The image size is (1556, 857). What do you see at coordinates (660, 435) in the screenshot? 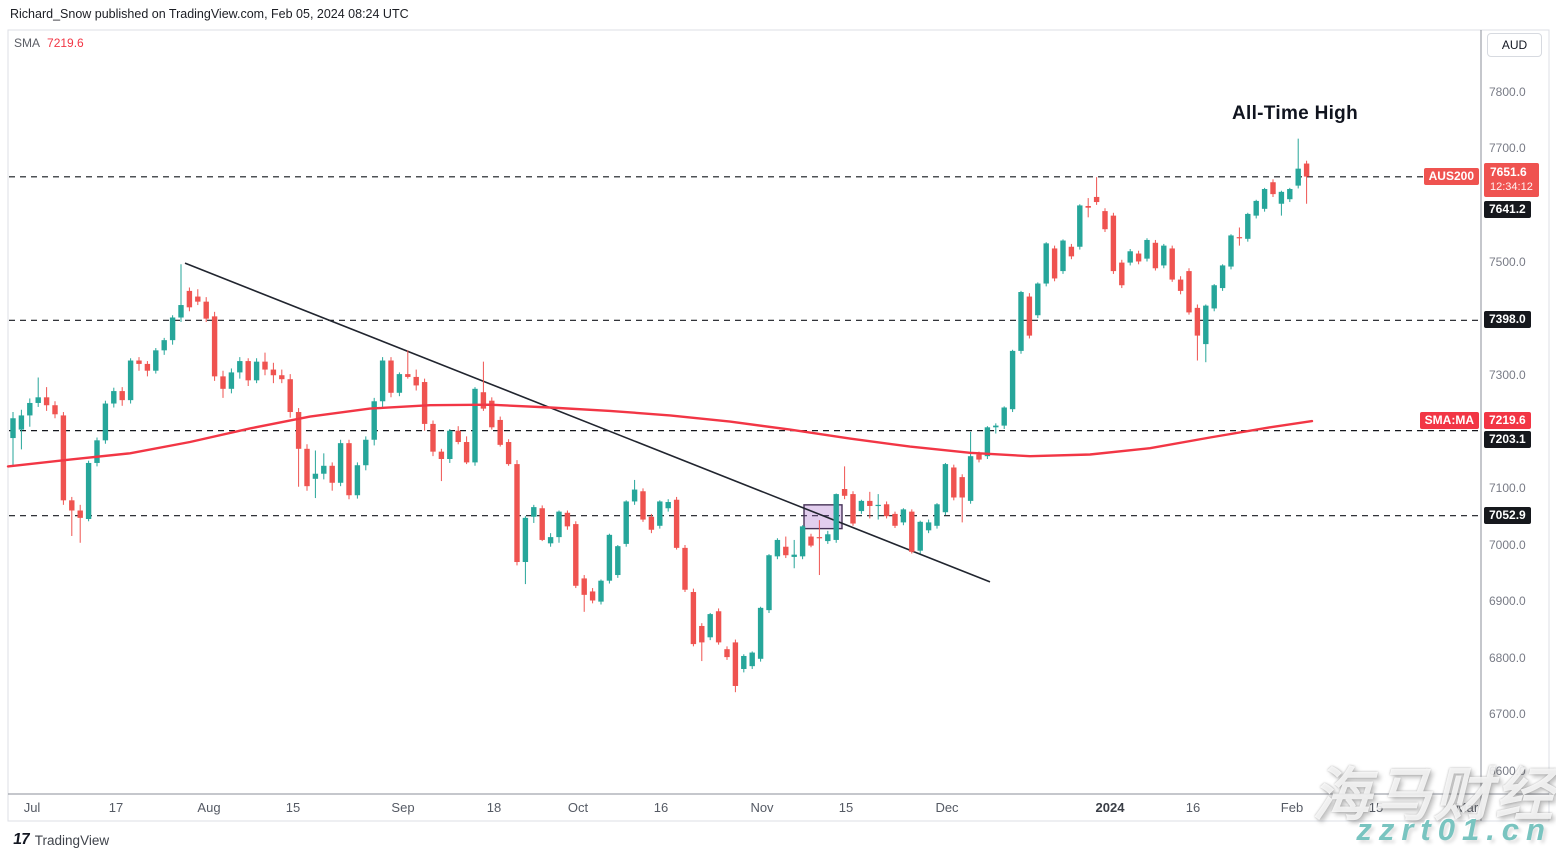
I see `sma-line` at bounding box center [660, 435].